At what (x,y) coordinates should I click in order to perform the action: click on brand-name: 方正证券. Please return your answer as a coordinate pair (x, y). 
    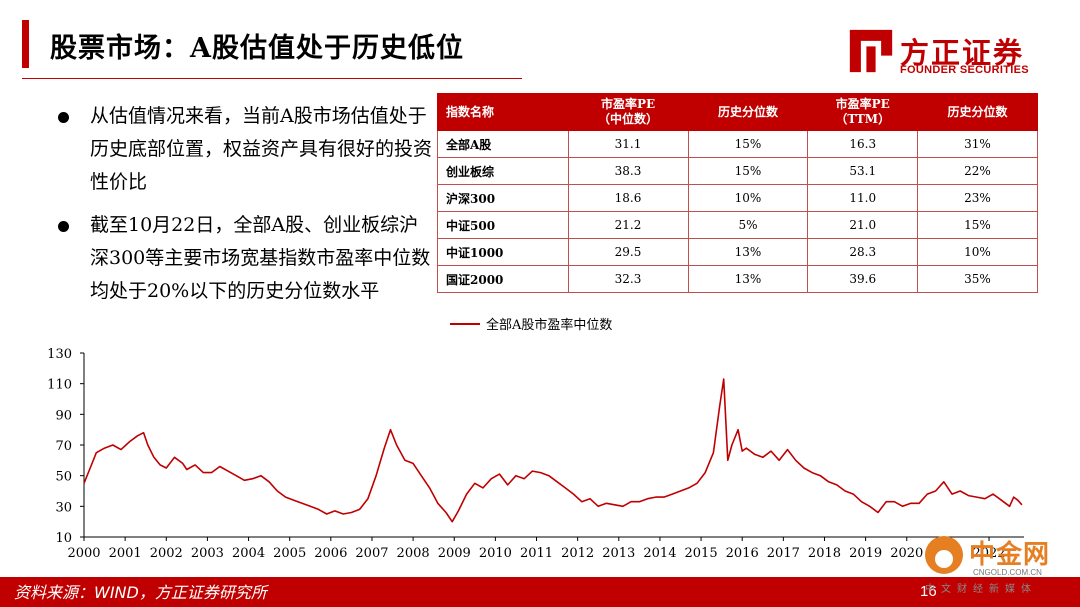
    Looking at the image, I should click on (962, 53).